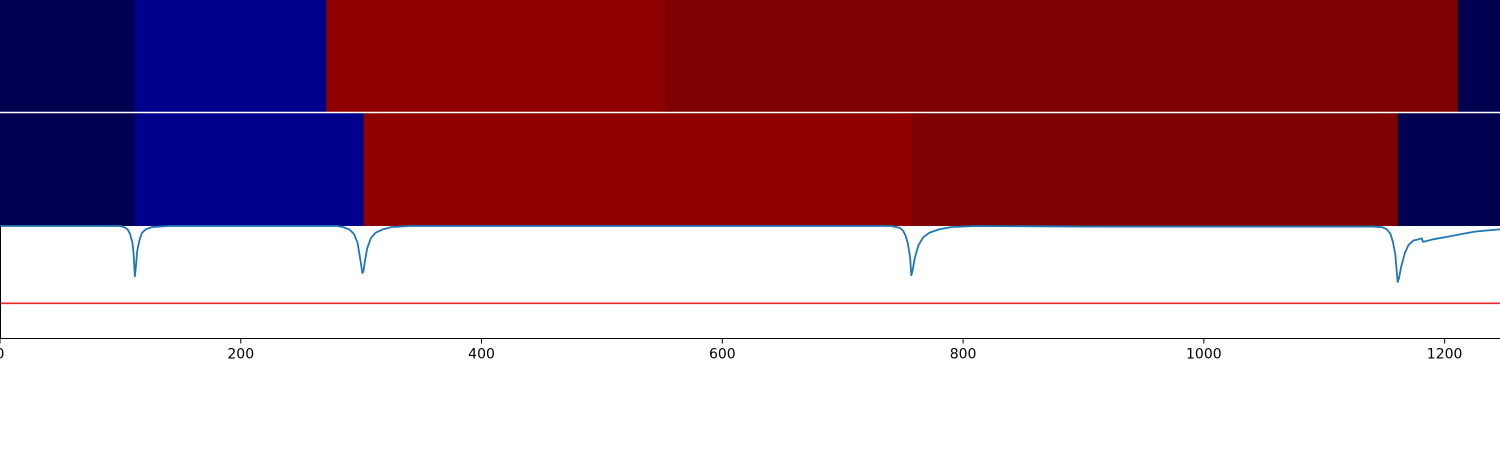  Describe the element at coordinates (240, 355) in the screenshot. I see `x-tick-label-200: 200` at that location.